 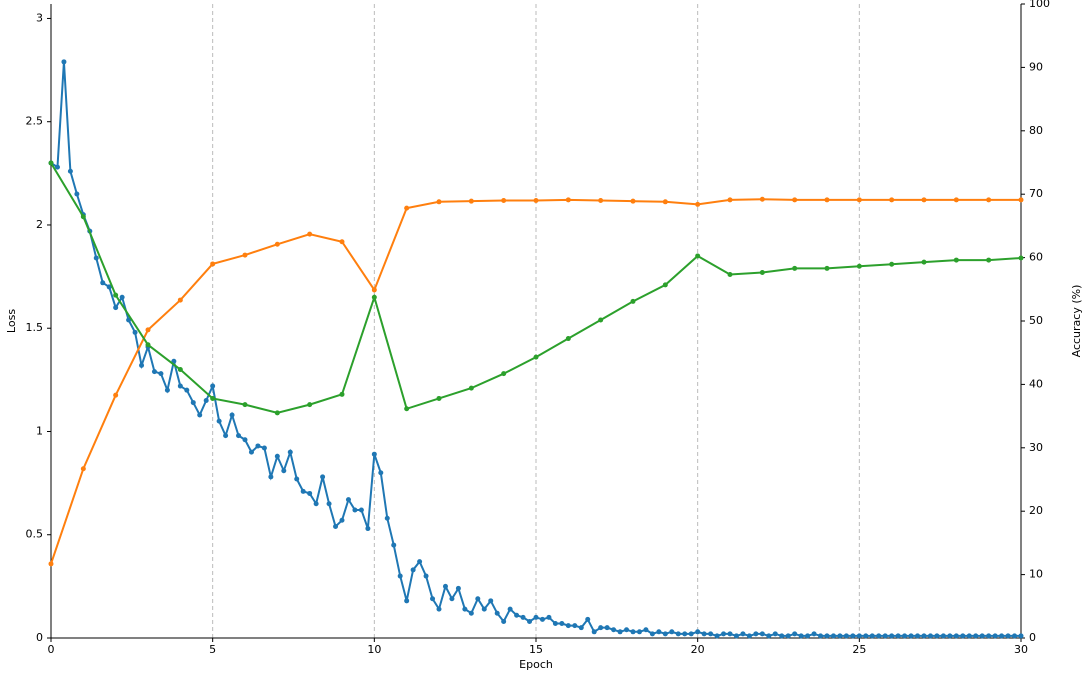 I want to click on y-axis-label: Loss, so click(x=11, y=321).